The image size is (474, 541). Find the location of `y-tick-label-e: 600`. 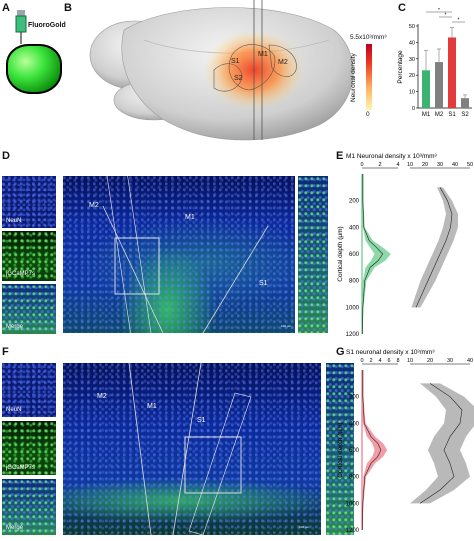

y-tick-label-e: 600 is located at coordinates (354, 255).